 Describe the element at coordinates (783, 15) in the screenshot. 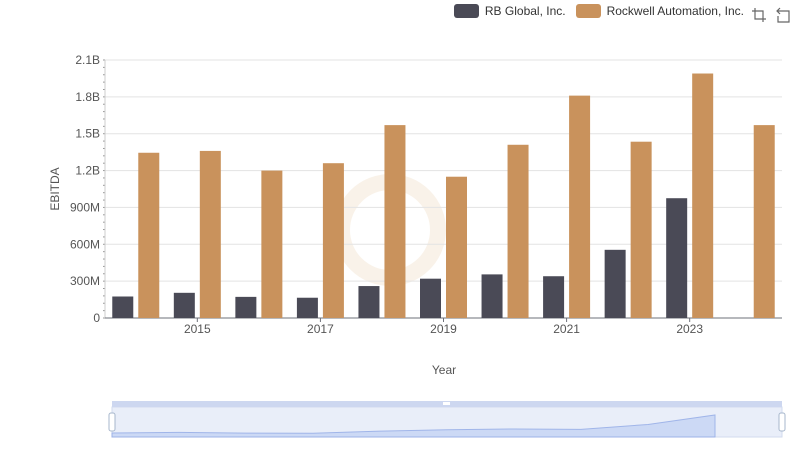

I see `restore-icon` at that location.